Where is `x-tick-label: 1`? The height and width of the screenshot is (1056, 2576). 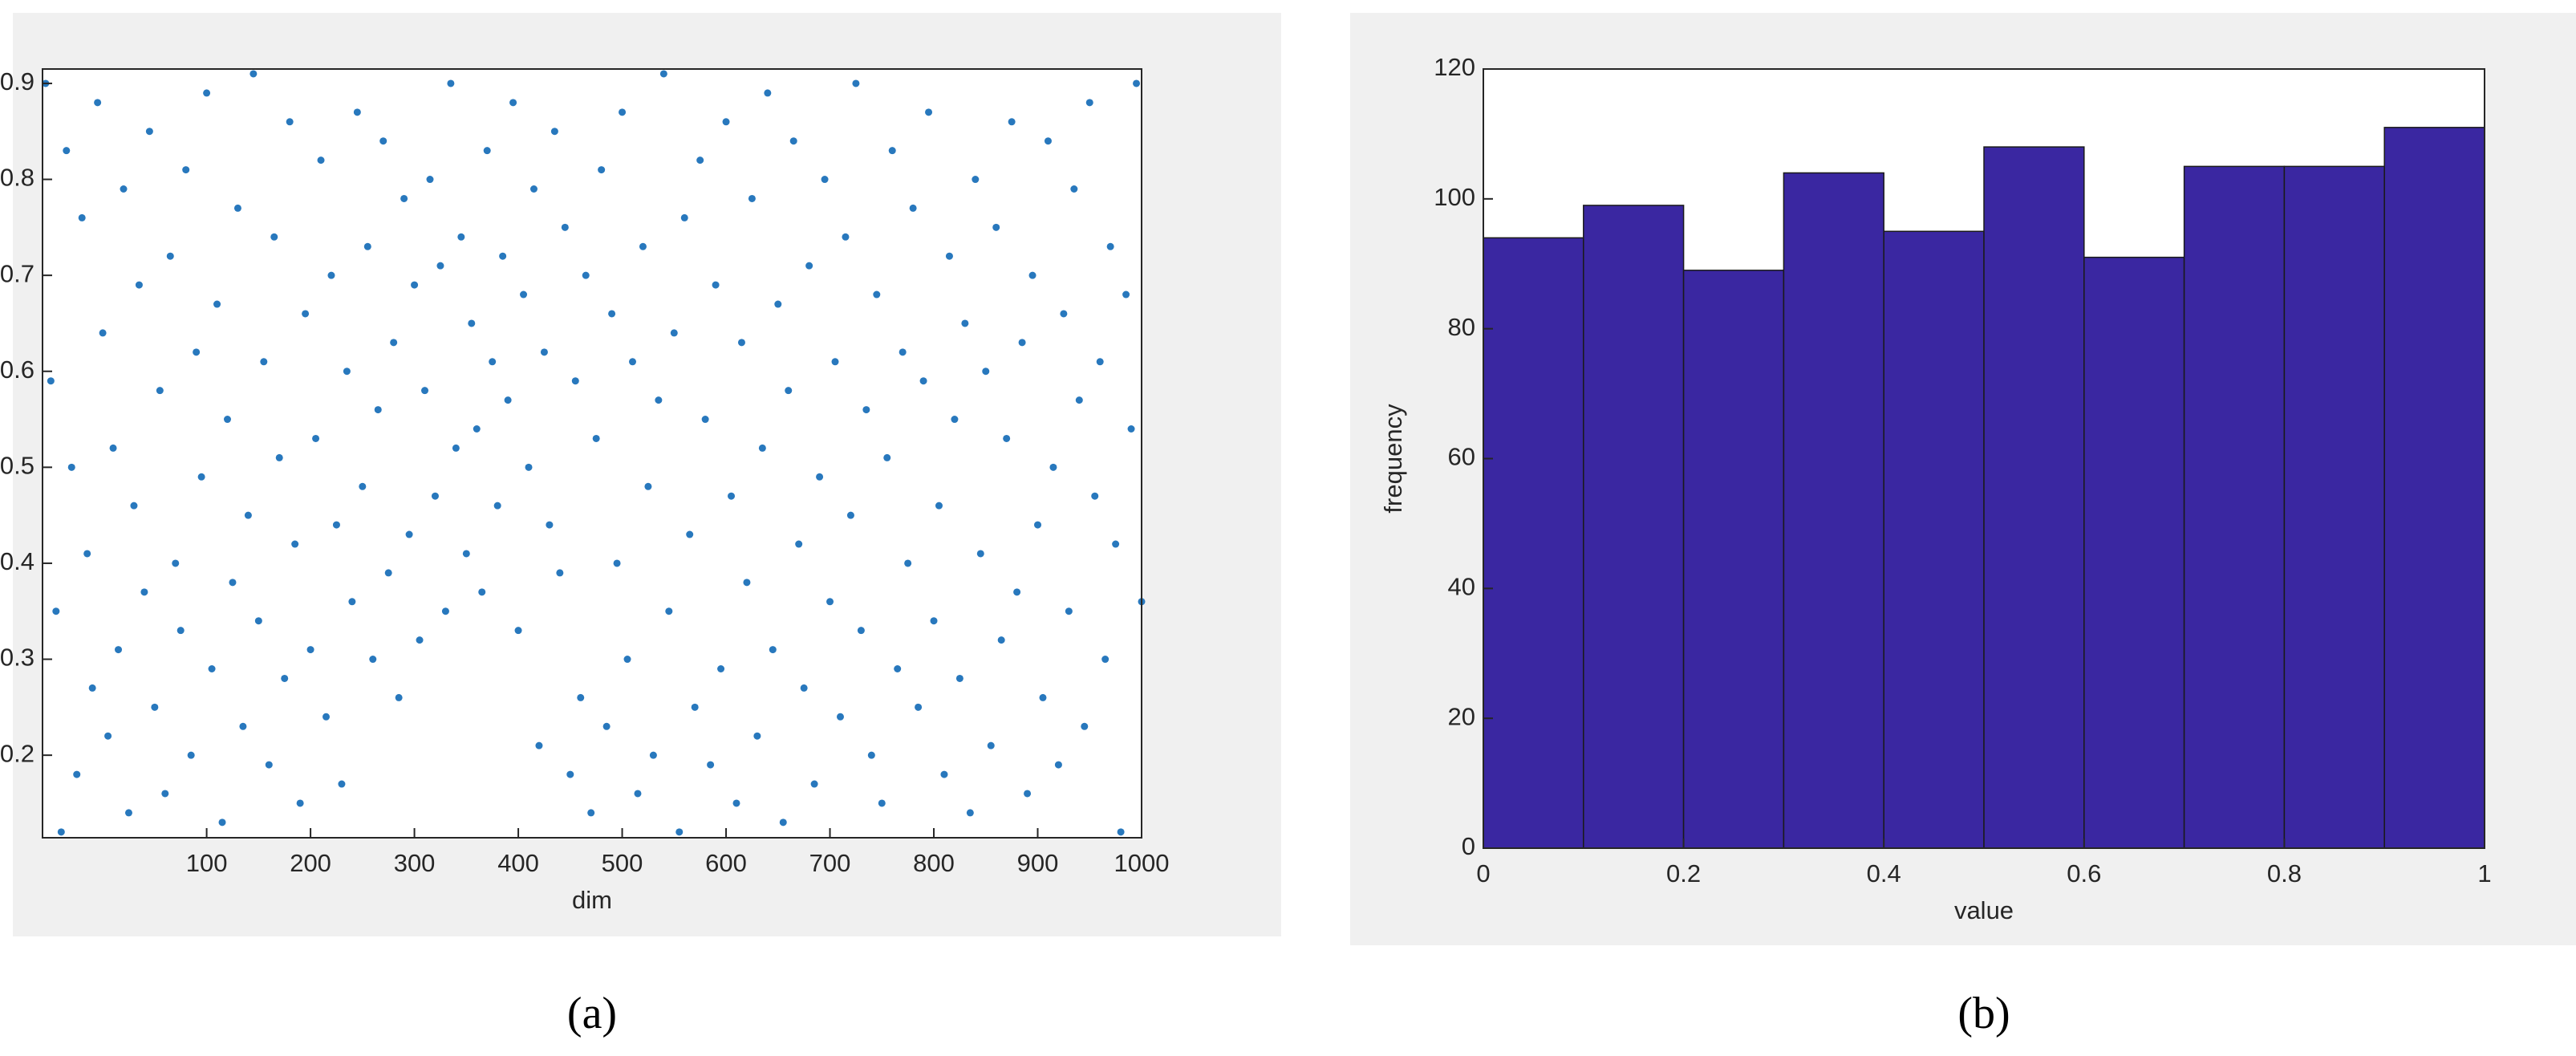 x-tick-label: 1 is located at coordinates (2484, 873).